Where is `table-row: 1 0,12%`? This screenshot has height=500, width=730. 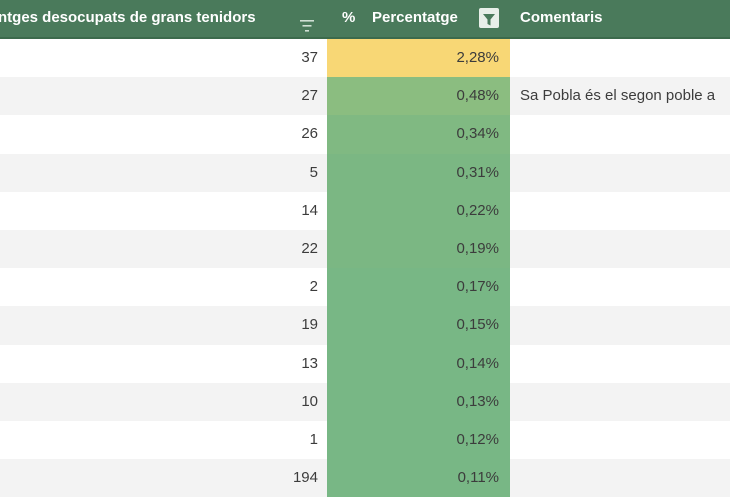 table-row: 1 0,12% is located at coordinates (365, 440).